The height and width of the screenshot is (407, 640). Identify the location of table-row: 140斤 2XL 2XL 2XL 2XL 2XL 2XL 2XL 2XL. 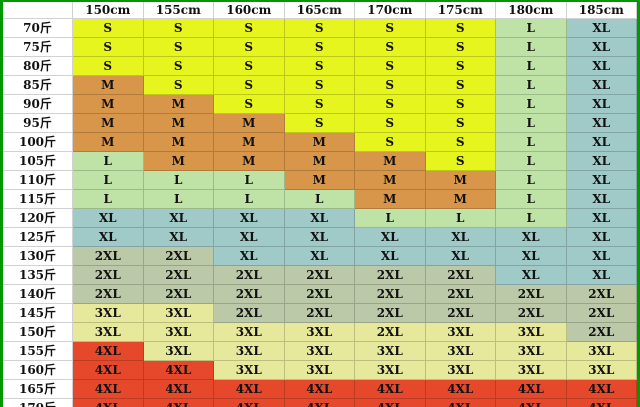
(320, 294).